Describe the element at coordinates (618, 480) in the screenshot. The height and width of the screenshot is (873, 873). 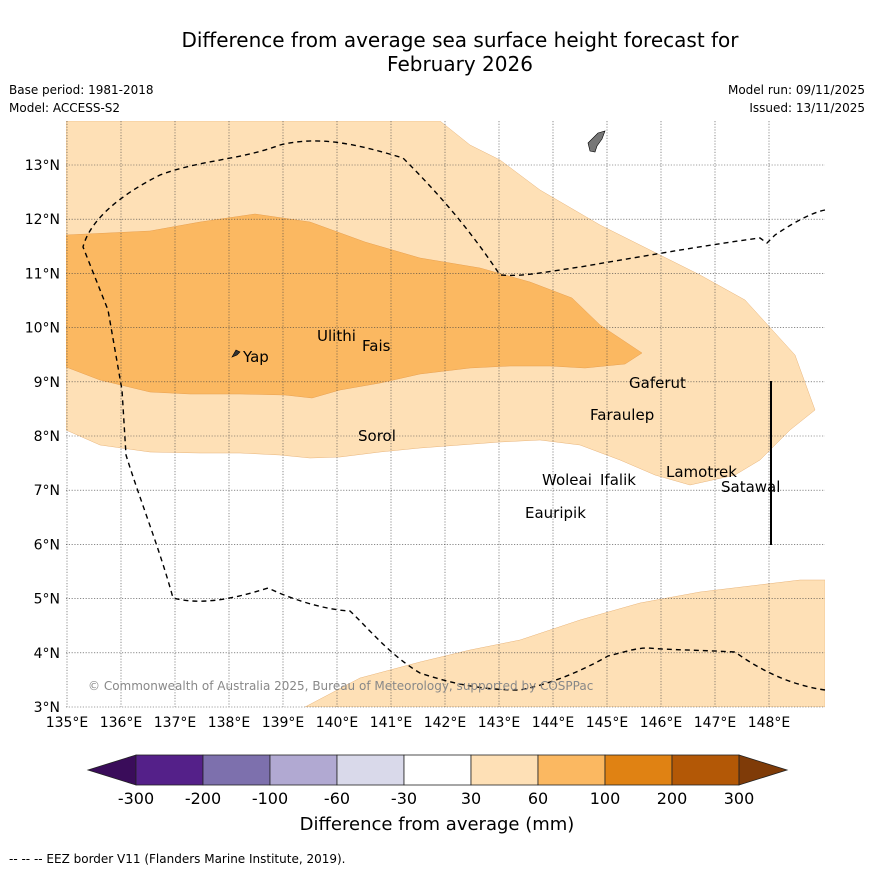
I see `label-ifalik: Ifalik` at that location.